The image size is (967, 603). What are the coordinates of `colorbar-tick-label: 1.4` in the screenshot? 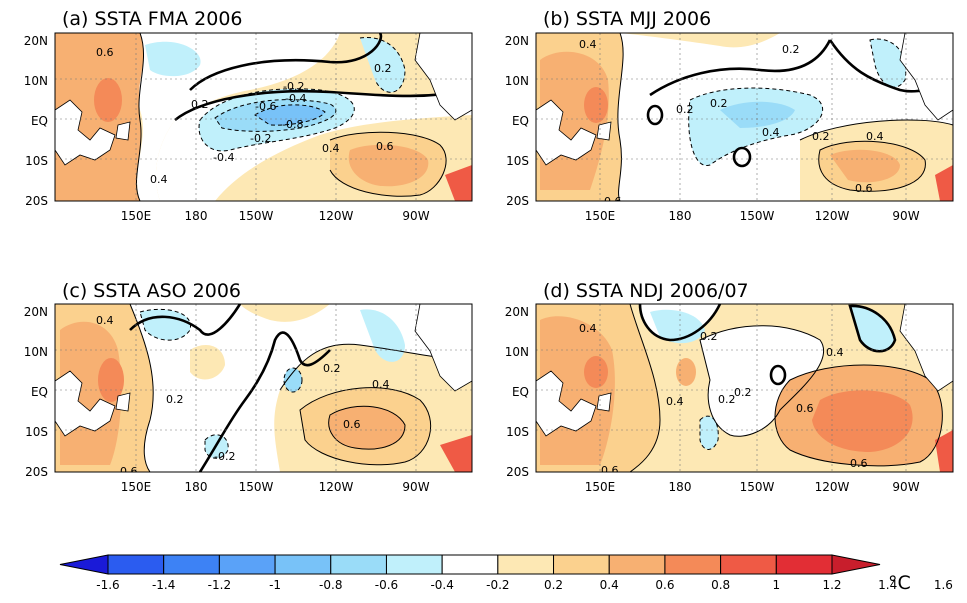 It's located at (887, 585).